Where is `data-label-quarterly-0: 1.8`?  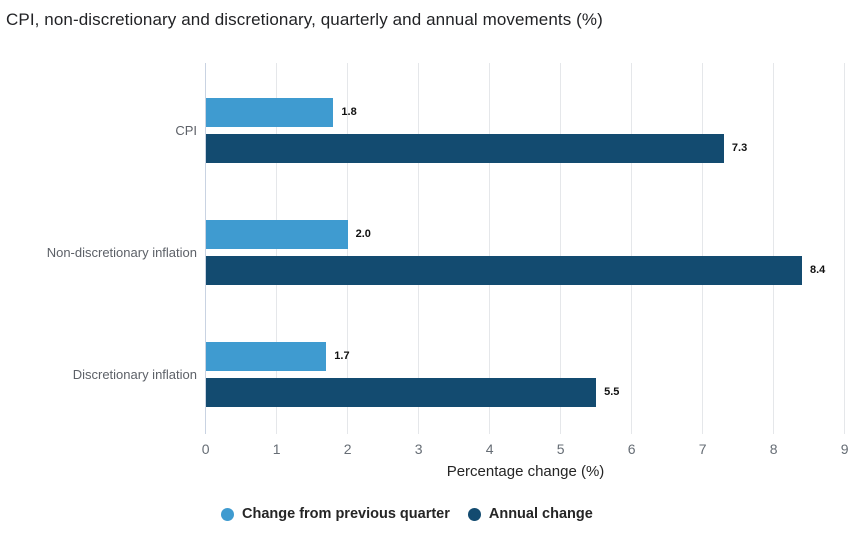
data-label-quarterly-0: 1.8 is located at coordinates (349, 112).